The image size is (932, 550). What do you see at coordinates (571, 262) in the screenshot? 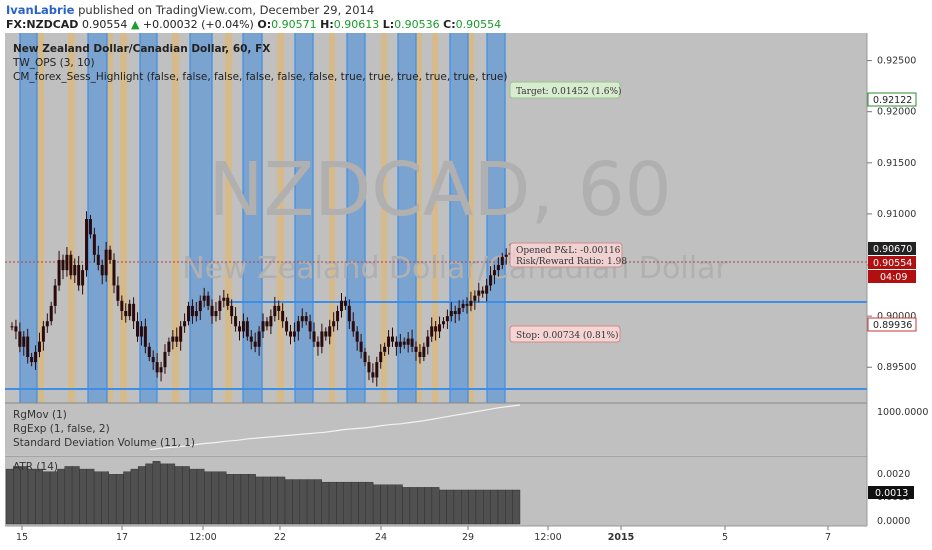
I see `rr-text: Risk/Reward Ratio: 1.98` at bounding box center [571, 262].